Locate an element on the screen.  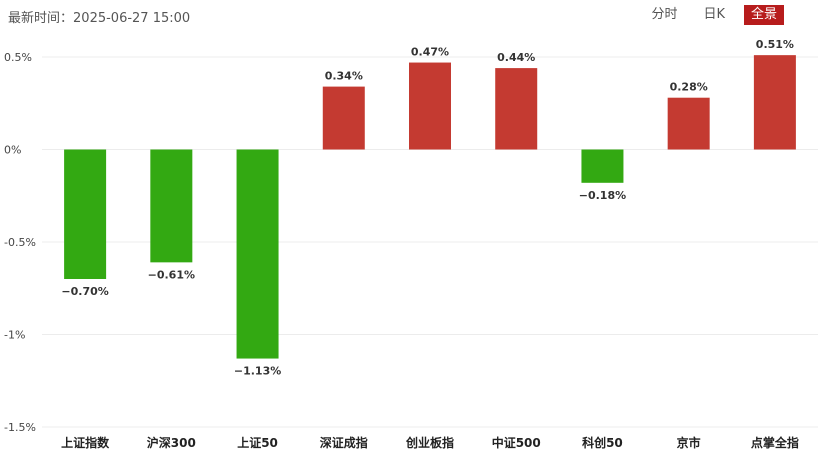
data-label: −0.61% is located at coordinates (171, 274).